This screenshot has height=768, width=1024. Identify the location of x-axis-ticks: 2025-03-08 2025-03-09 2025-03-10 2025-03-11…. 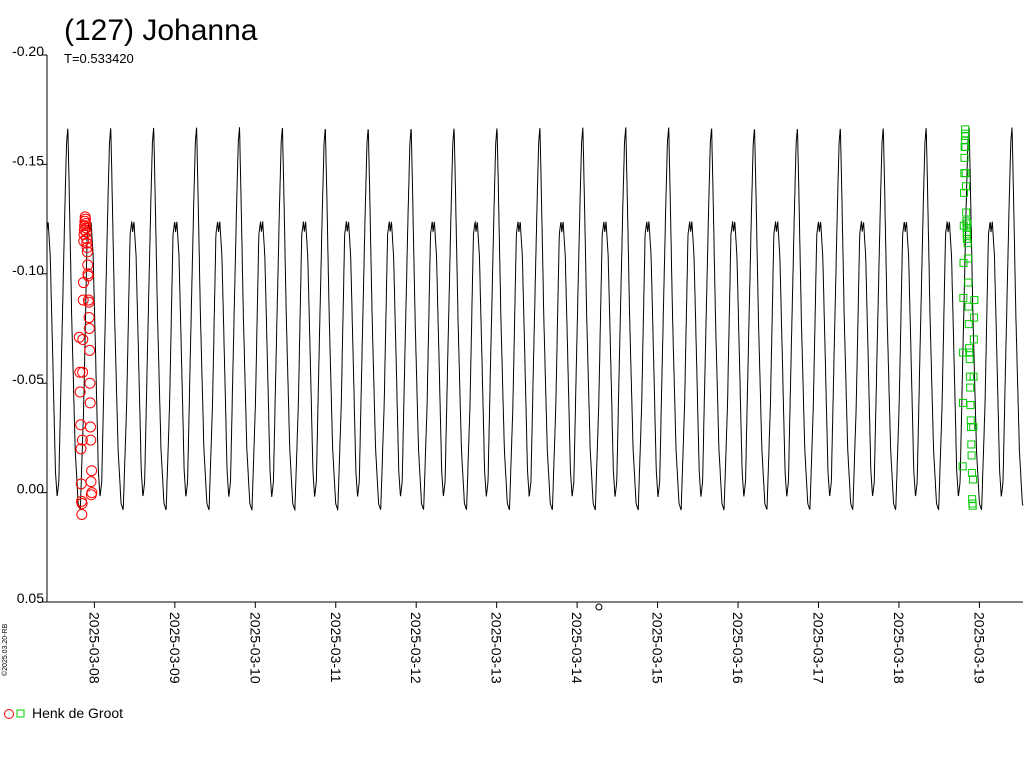
(536, 643).